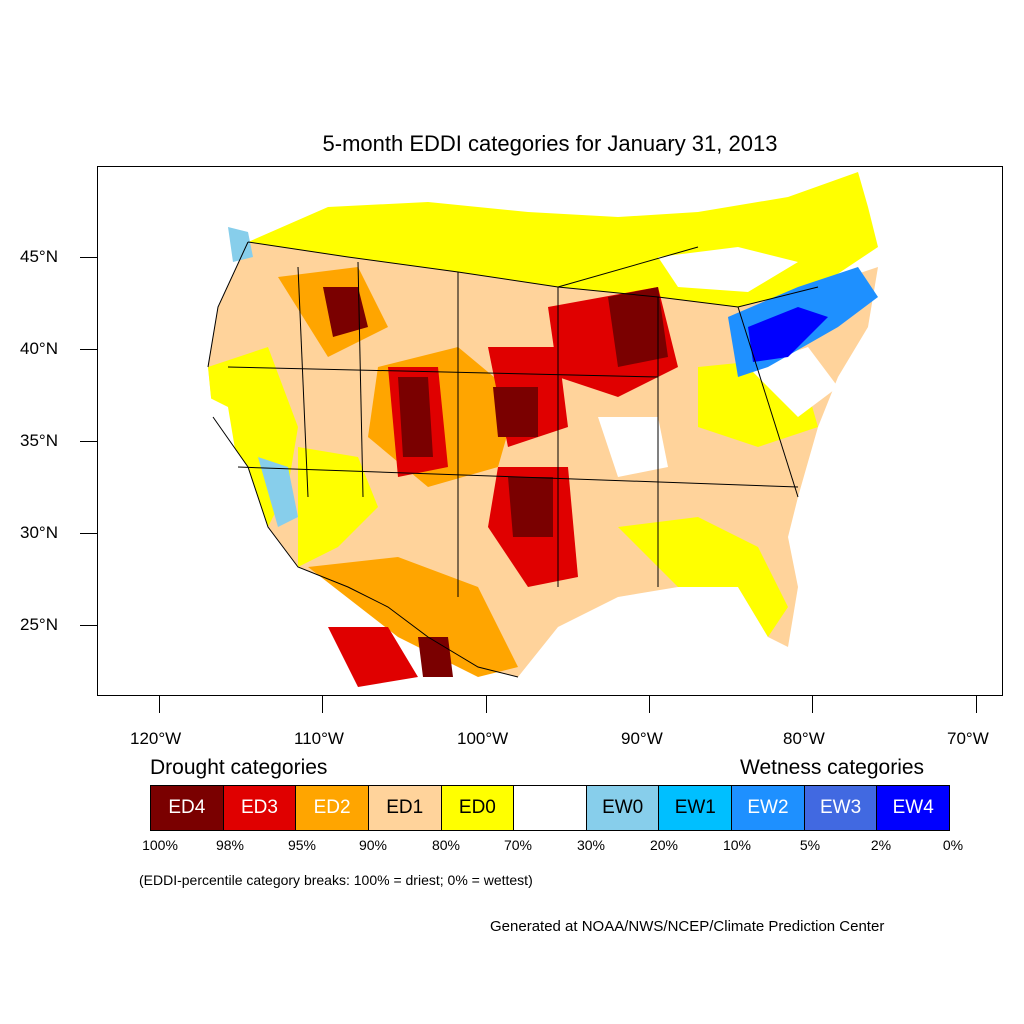 This screenshot has width=1024, height=1024. I want to click on legend-ed4: ED4, so click(187, 808).